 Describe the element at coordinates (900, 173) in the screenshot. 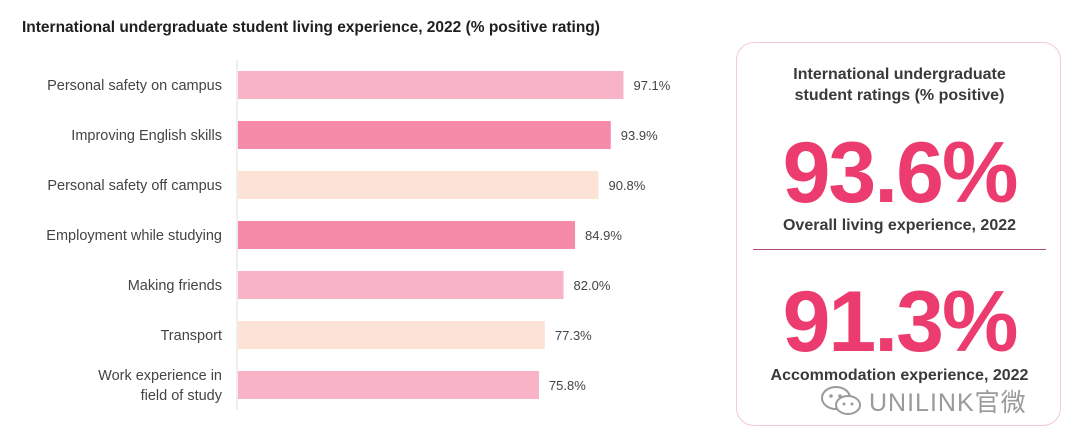

I see `overall-living-value: 93.6%` at that location.